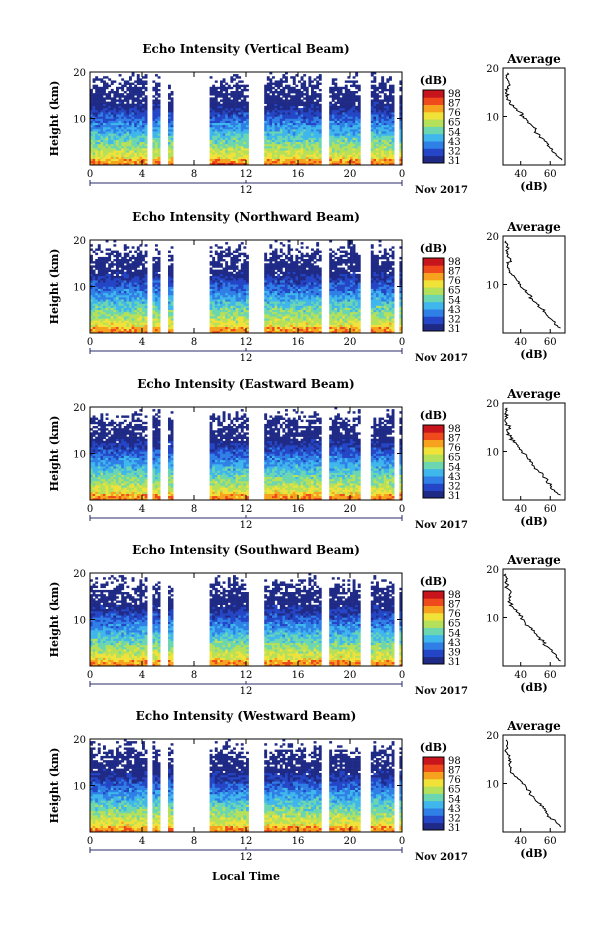  What do you see at coordinates (454, 132) in the screenshot?
I see `colorbar-tick-label: 54` at bounding box center [454, 132].